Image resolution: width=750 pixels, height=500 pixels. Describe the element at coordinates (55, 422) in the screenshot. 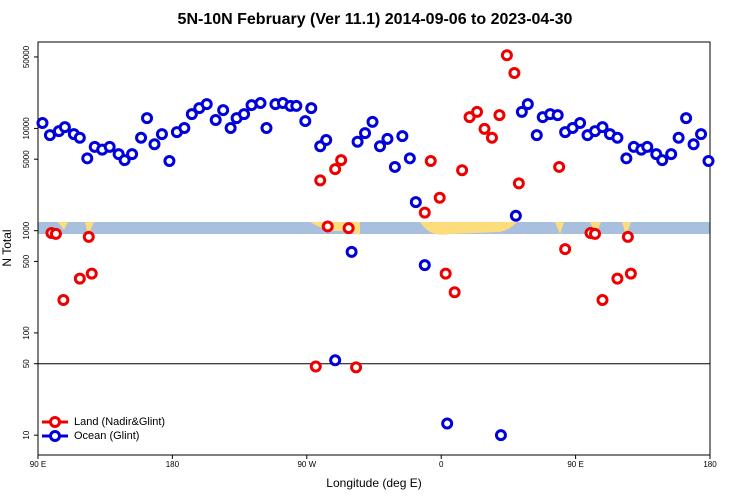

I see `legend-marker` at that location.